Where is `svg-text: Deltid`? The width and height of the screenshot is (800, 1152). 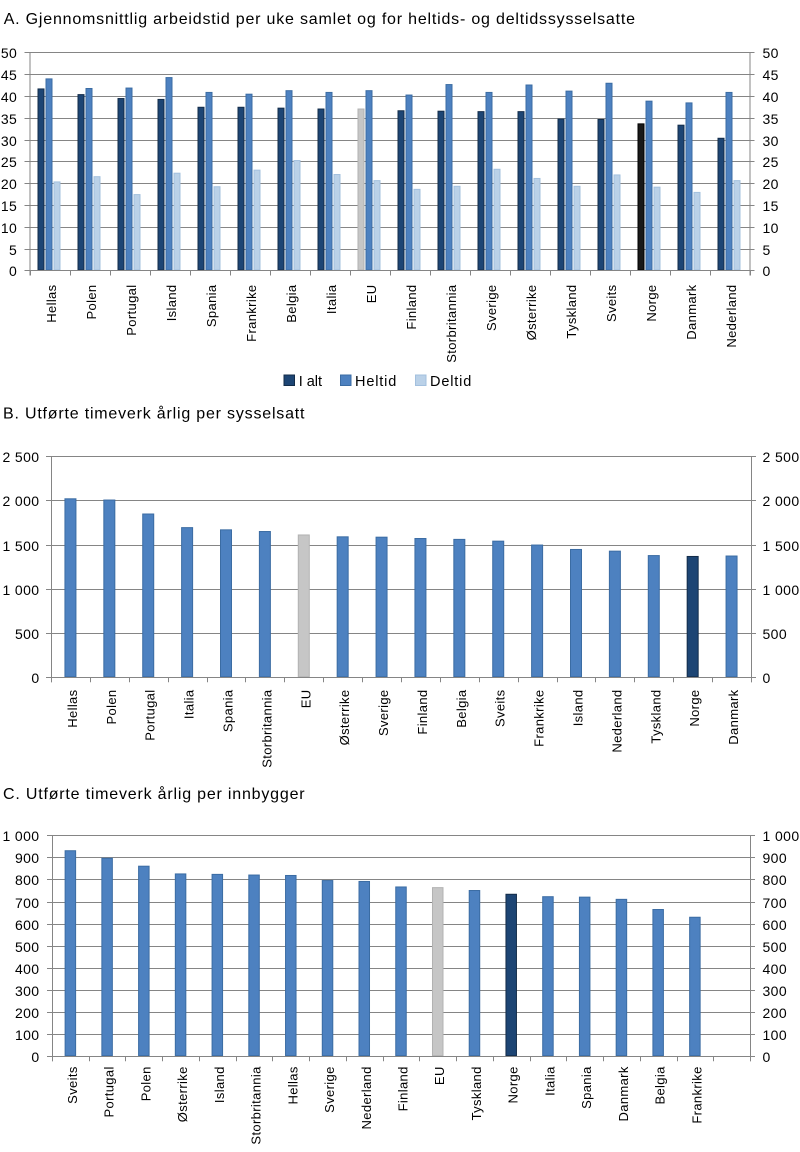 svg-text: Deltid is located at coordinates (451, 382).